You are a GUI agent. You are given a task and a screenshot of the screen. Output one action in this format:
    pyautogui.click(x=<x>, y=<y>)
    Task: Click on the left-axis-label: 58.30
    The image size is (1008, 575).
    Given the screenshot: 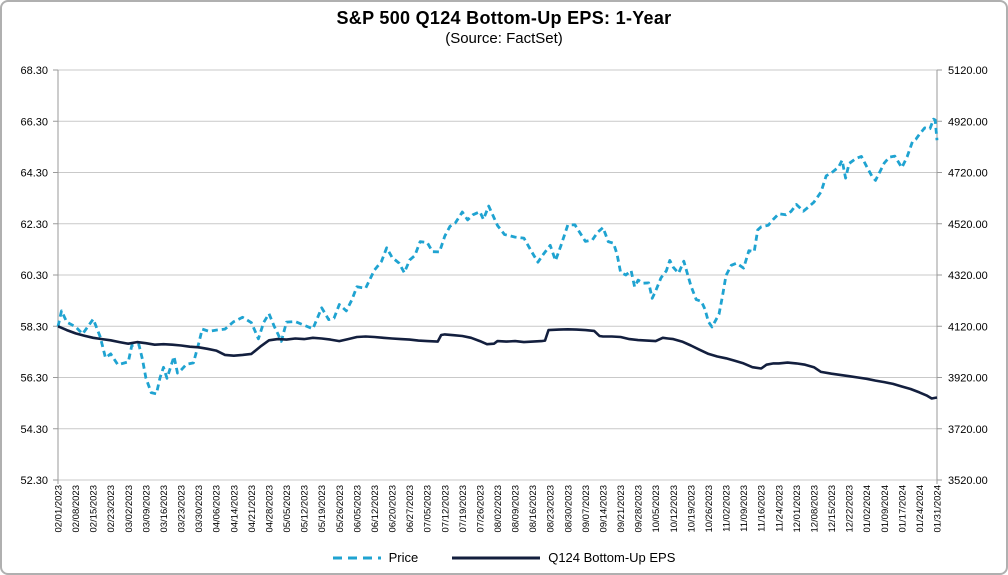 What is the action you would take?
    pyautogui.click(x=34, y=327)
    